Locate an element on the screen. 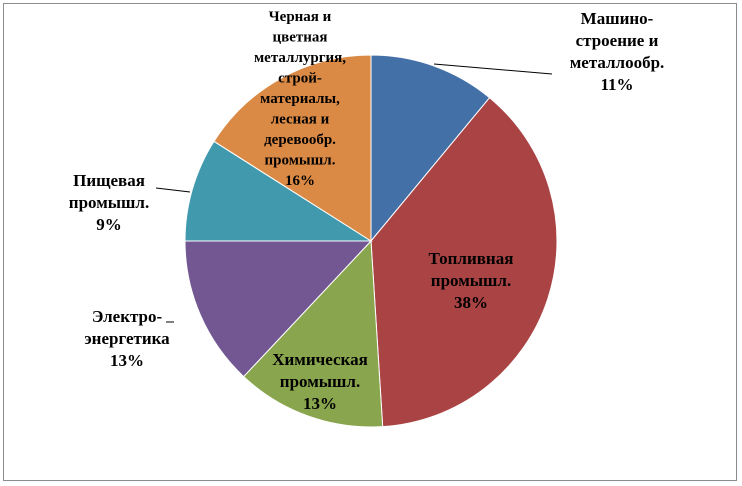 The image size is (742, 486). data-label-4: Пищевая промышл. 9% is located at coordinates (109, 202).